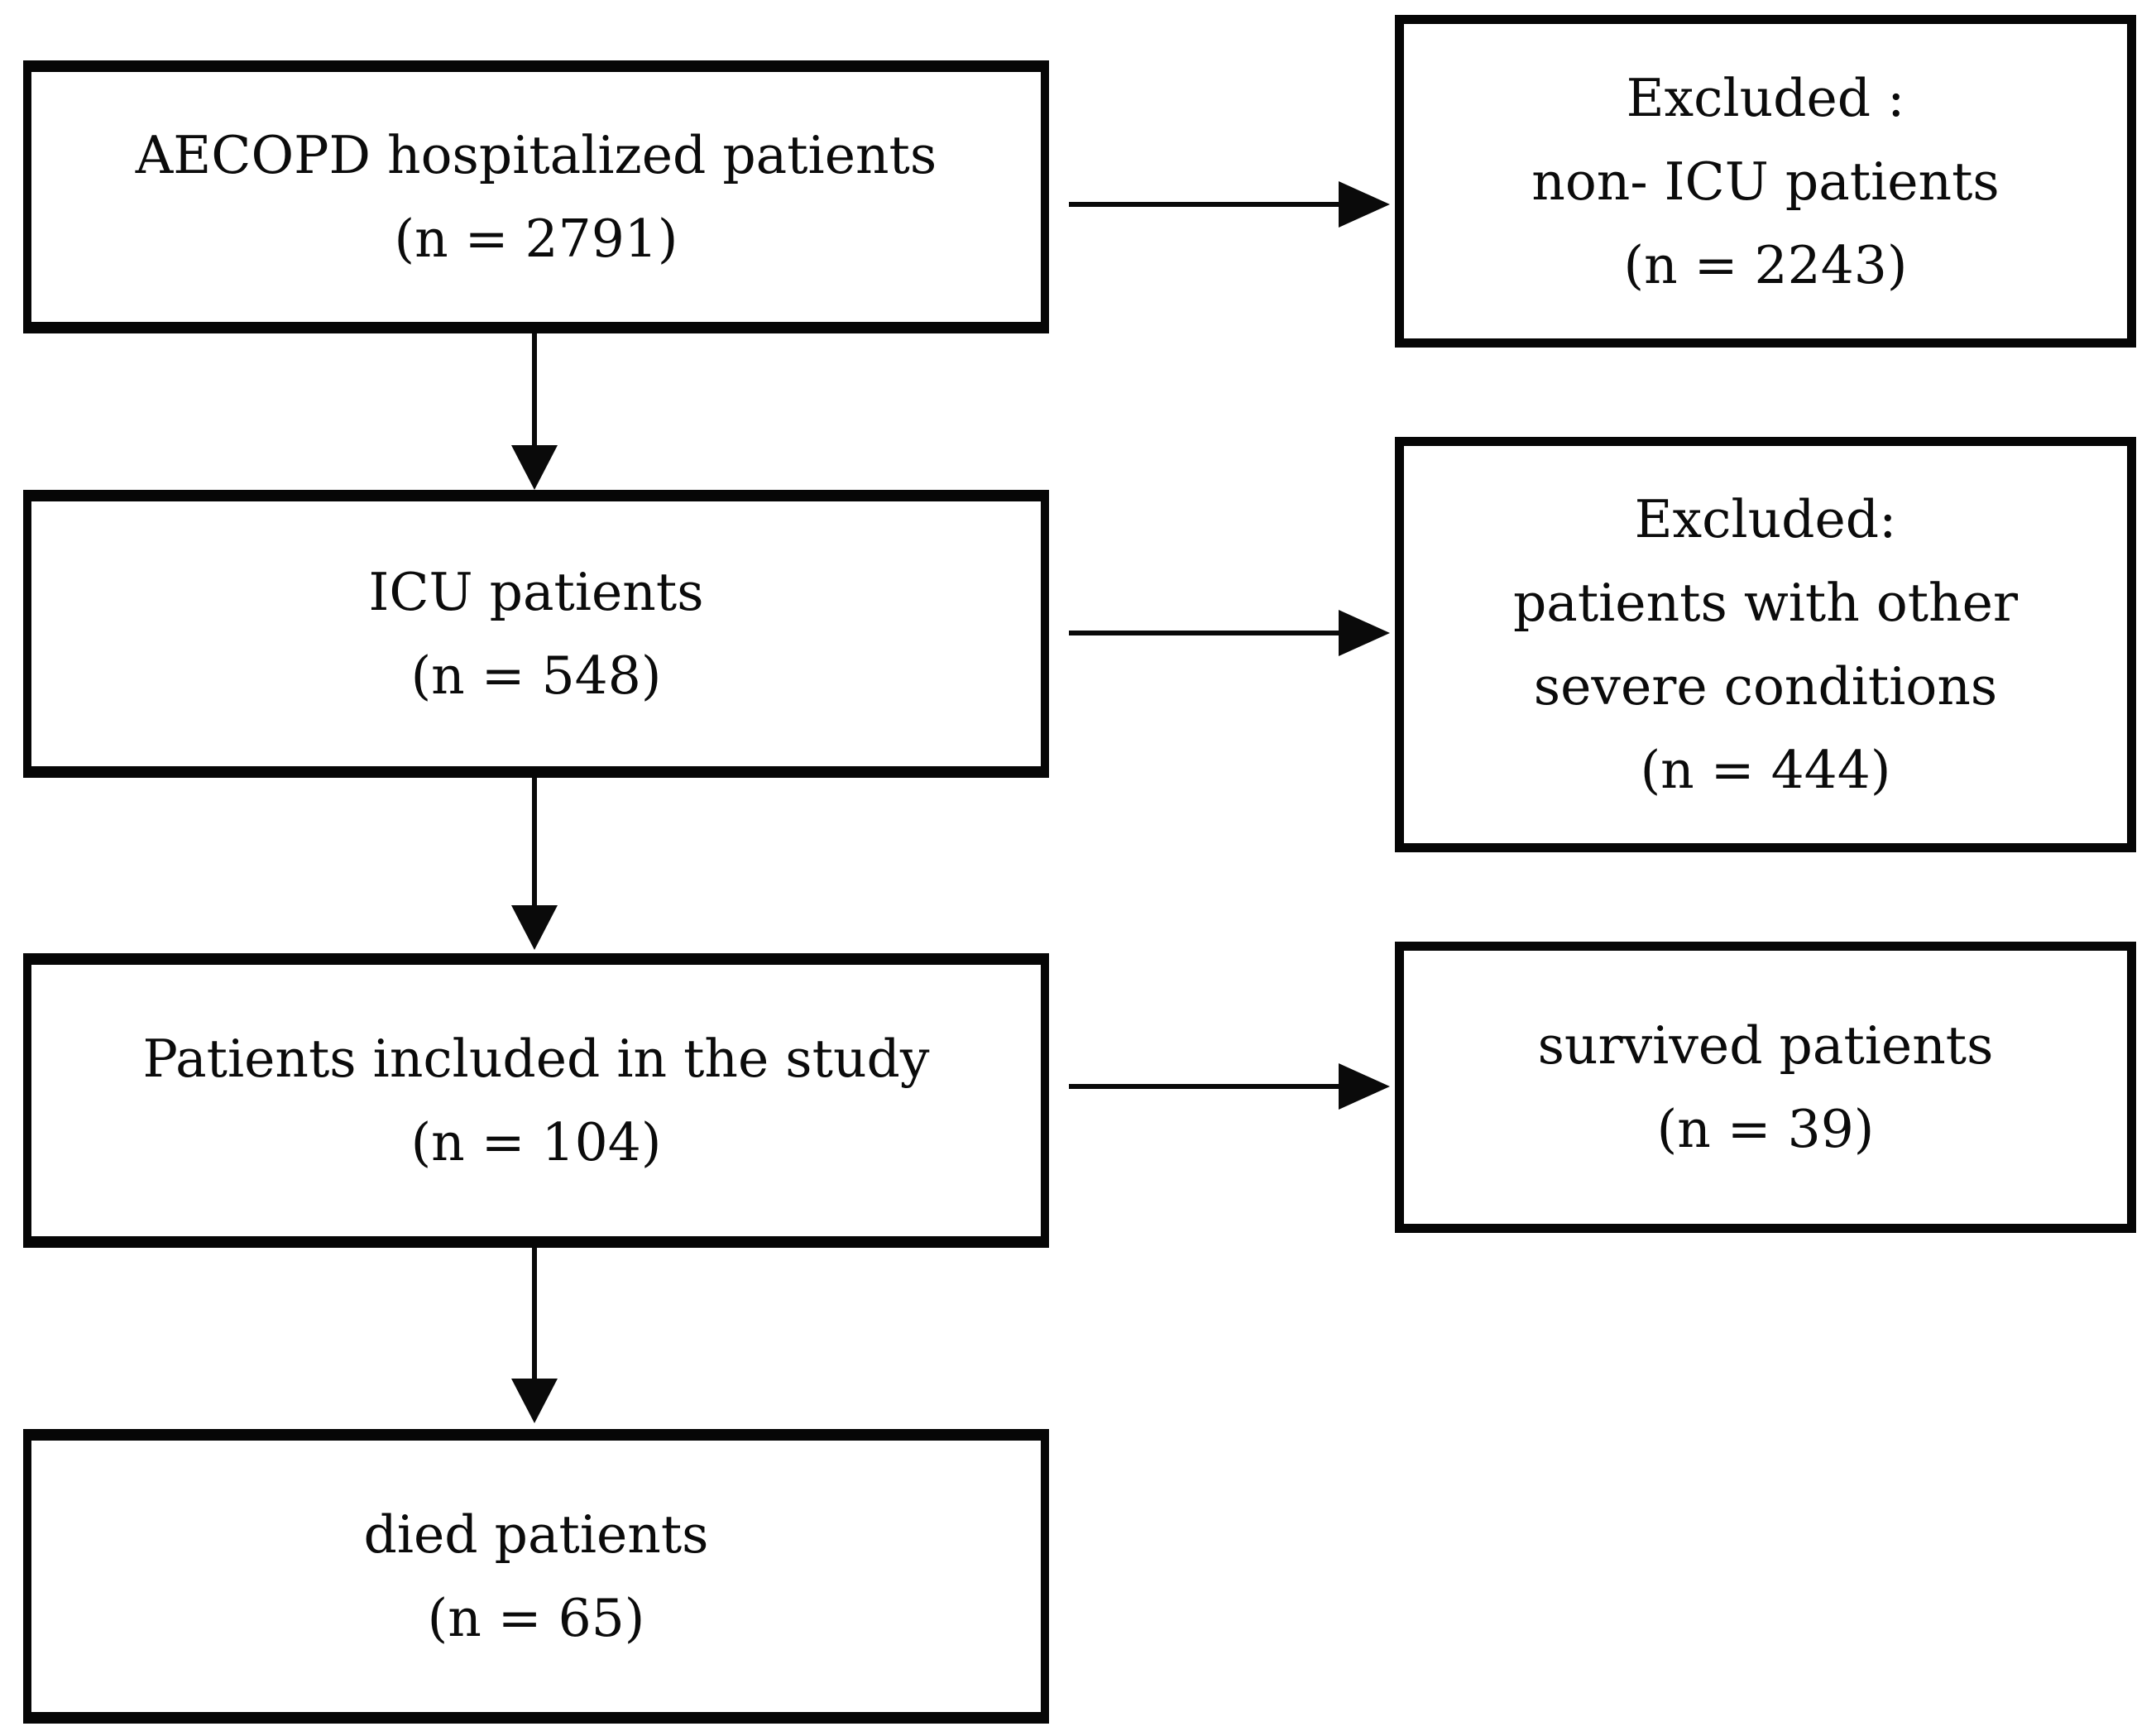 The height and width of the screenshot is (1736, 2156). I want to click on box-count-line: (n = 104), so click(536, 1142).